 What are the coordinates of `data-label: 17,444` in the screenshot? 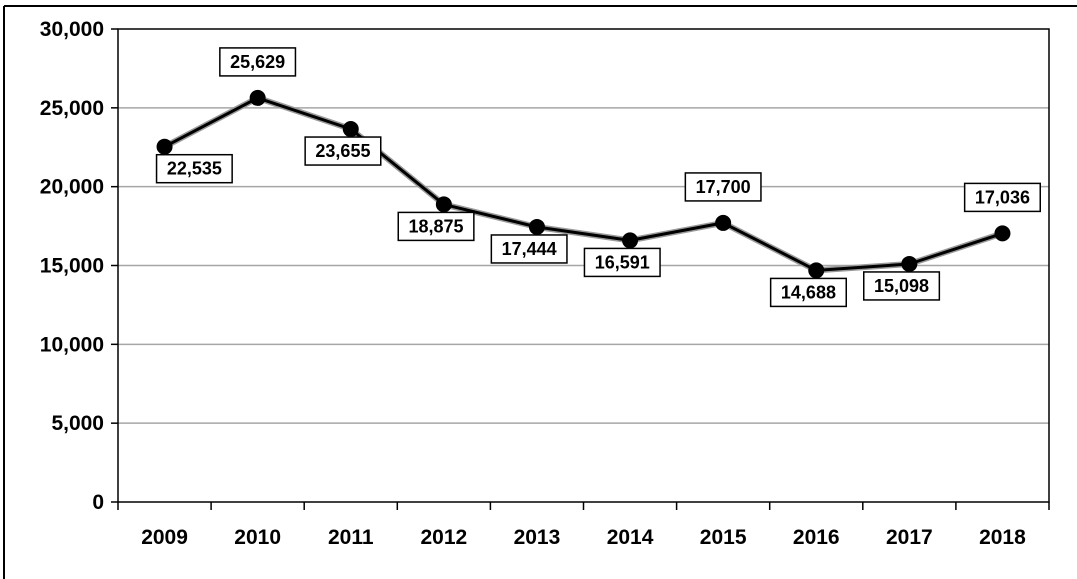 It's located at (529, 249).